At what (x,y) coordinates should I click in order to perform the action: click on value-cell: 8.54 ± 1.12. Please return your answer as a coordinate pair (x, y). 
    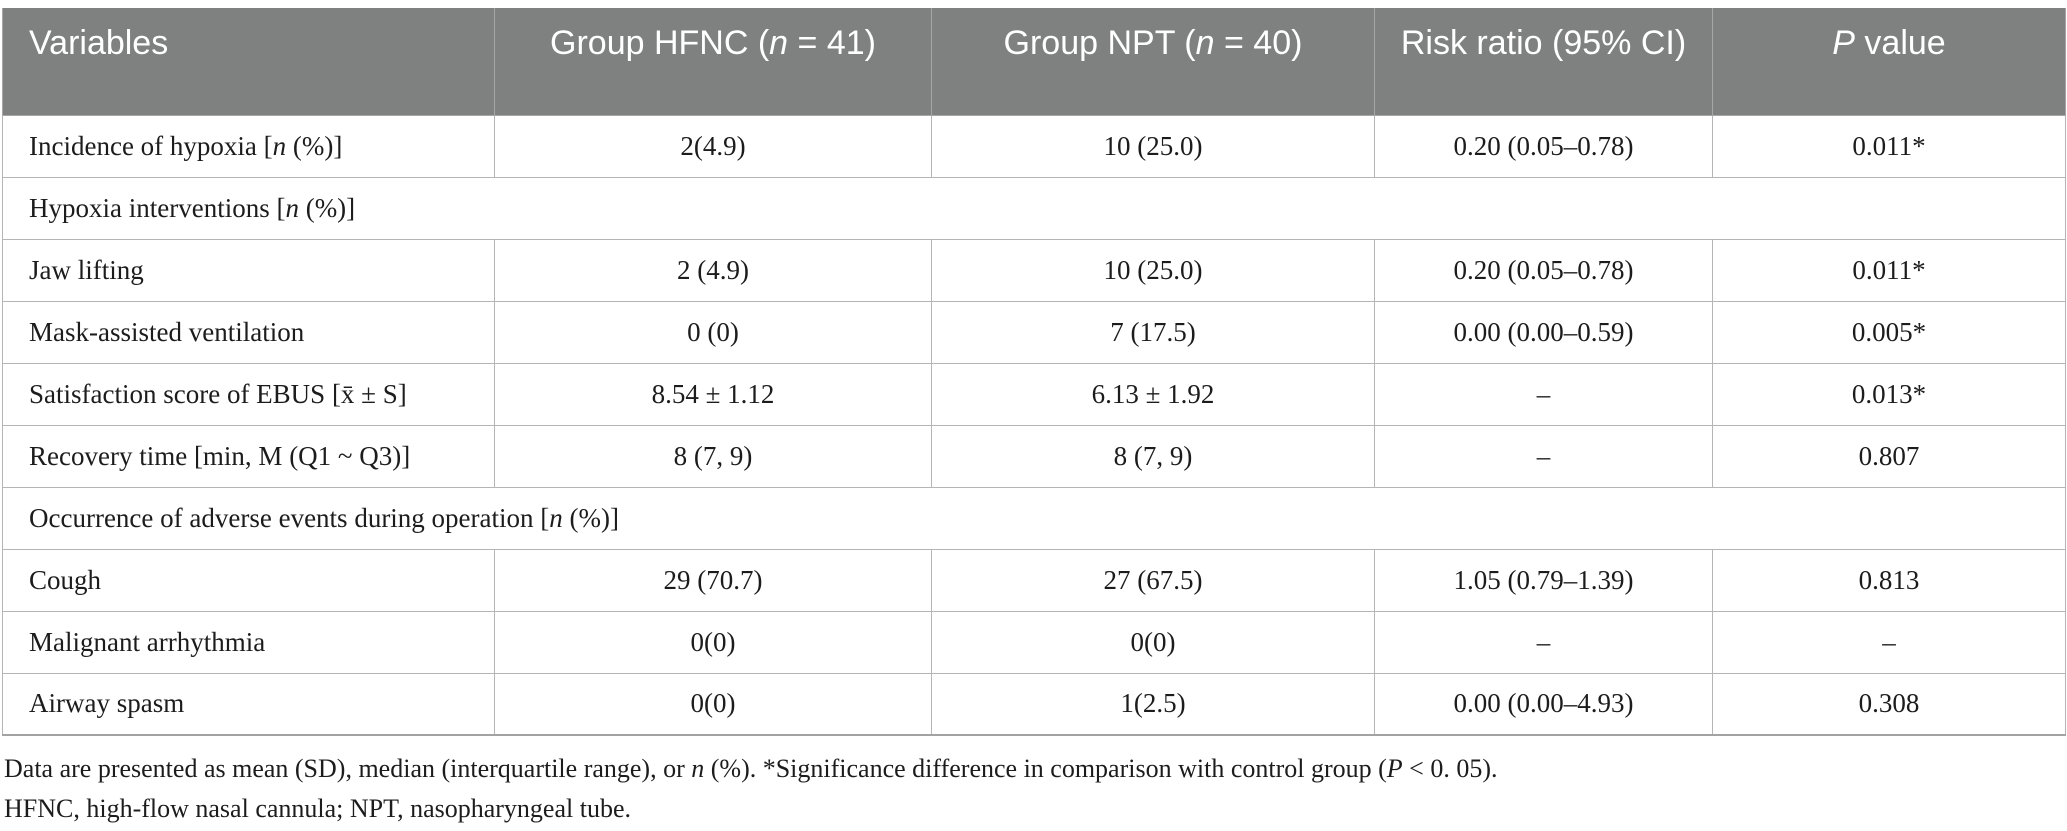
    Looking at the image, I should click on (713, 394).